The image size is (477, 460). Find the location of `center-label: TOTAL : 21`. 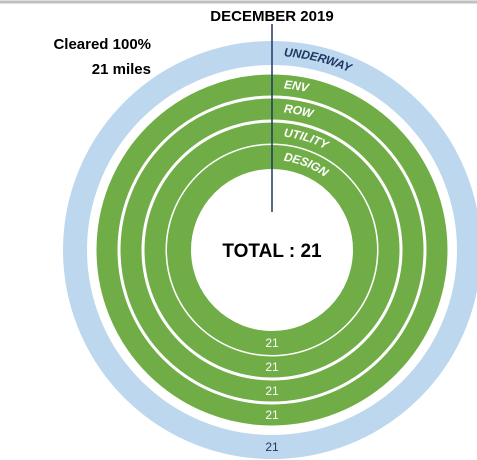

center-label: TOTAL : 21 is located at coordinates (272, 251).